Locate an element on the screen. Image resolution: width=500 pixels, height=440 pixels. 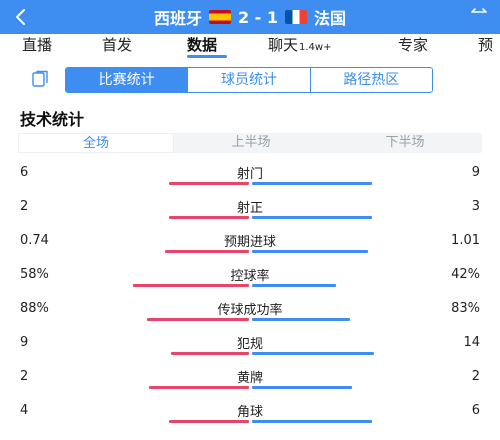
tab-lineup-label: 首发 is located at coordinates (117, 45).